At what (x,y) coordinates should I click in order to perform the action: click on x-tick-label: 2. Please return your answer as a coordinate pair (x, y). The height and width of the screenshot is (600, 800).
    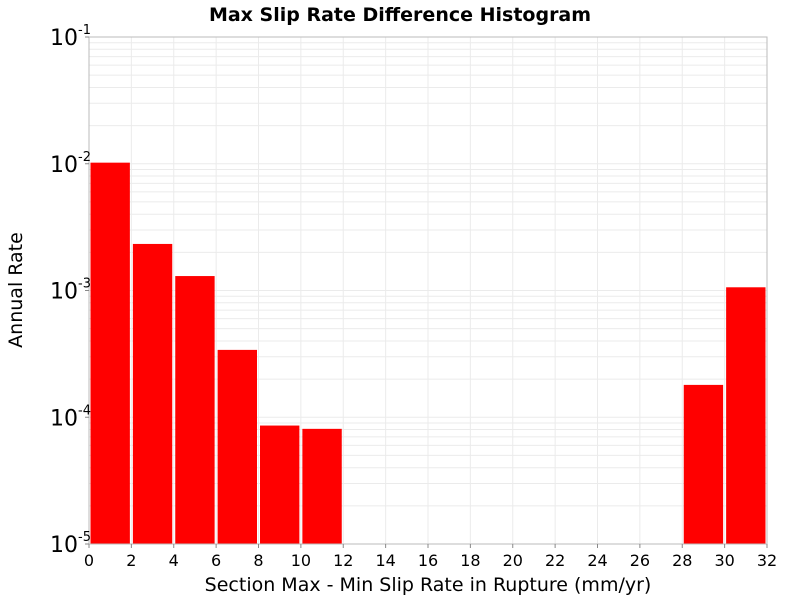
    Looking at the image, I should click on (131, 560).